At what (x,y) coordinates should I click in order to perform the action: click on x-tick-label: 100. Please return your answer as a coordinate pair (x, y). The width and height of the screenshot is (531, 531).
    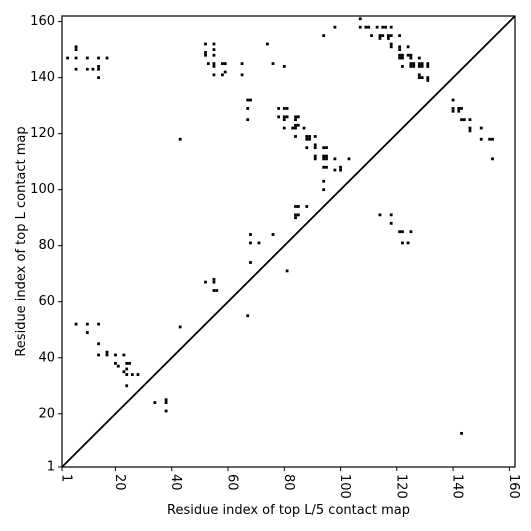
    Looking at the image, I should click on (344, 486).